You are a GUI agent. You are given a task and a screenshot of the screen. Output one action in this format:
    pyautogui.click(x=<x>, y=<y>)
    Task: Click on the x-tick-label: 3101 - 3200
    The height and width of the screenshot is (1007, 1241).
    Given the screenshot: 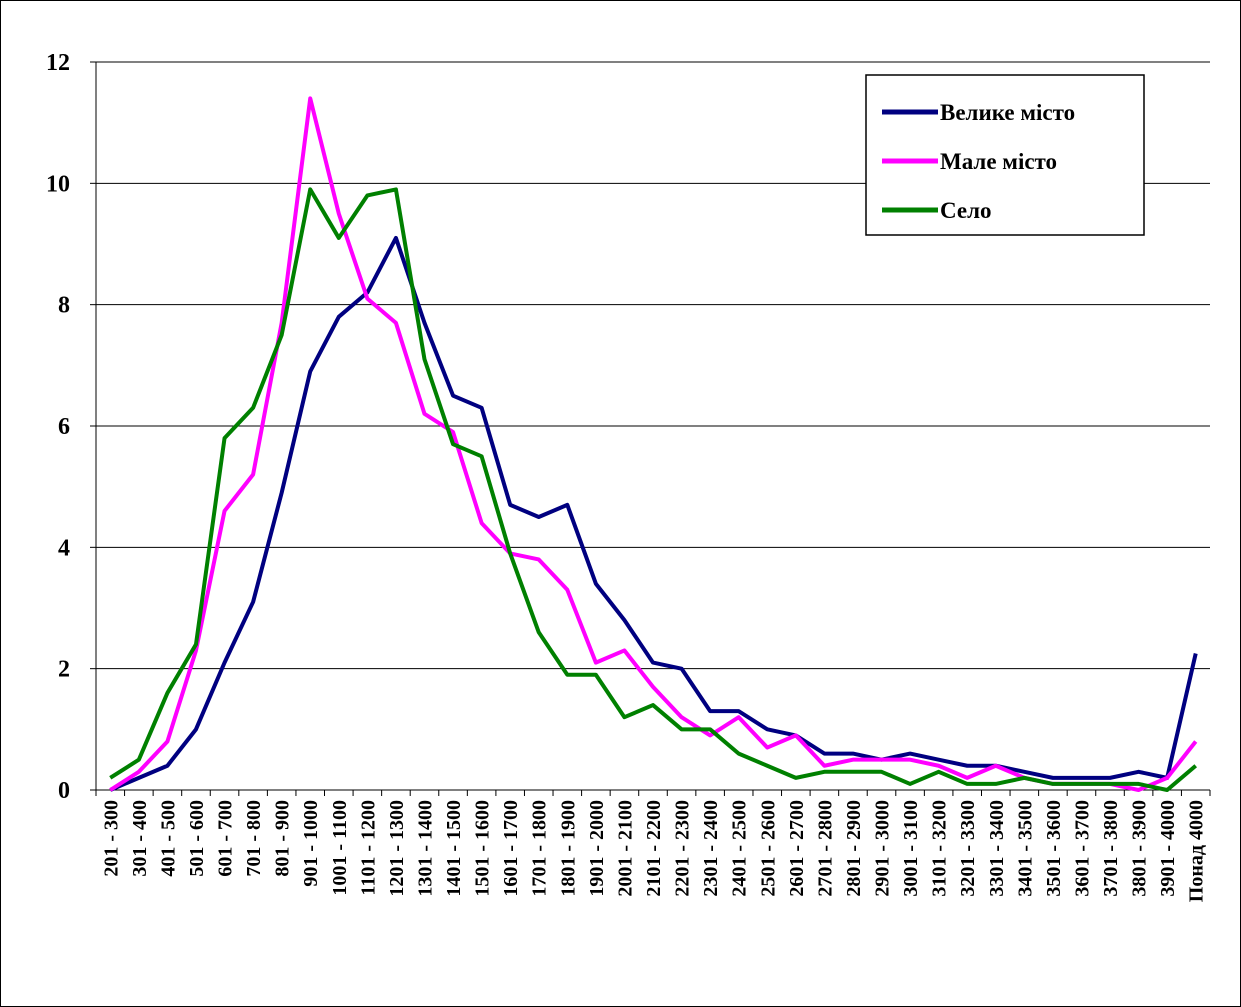 What is the action you would take?
    pyautogui.click(x=940, y=848)
    